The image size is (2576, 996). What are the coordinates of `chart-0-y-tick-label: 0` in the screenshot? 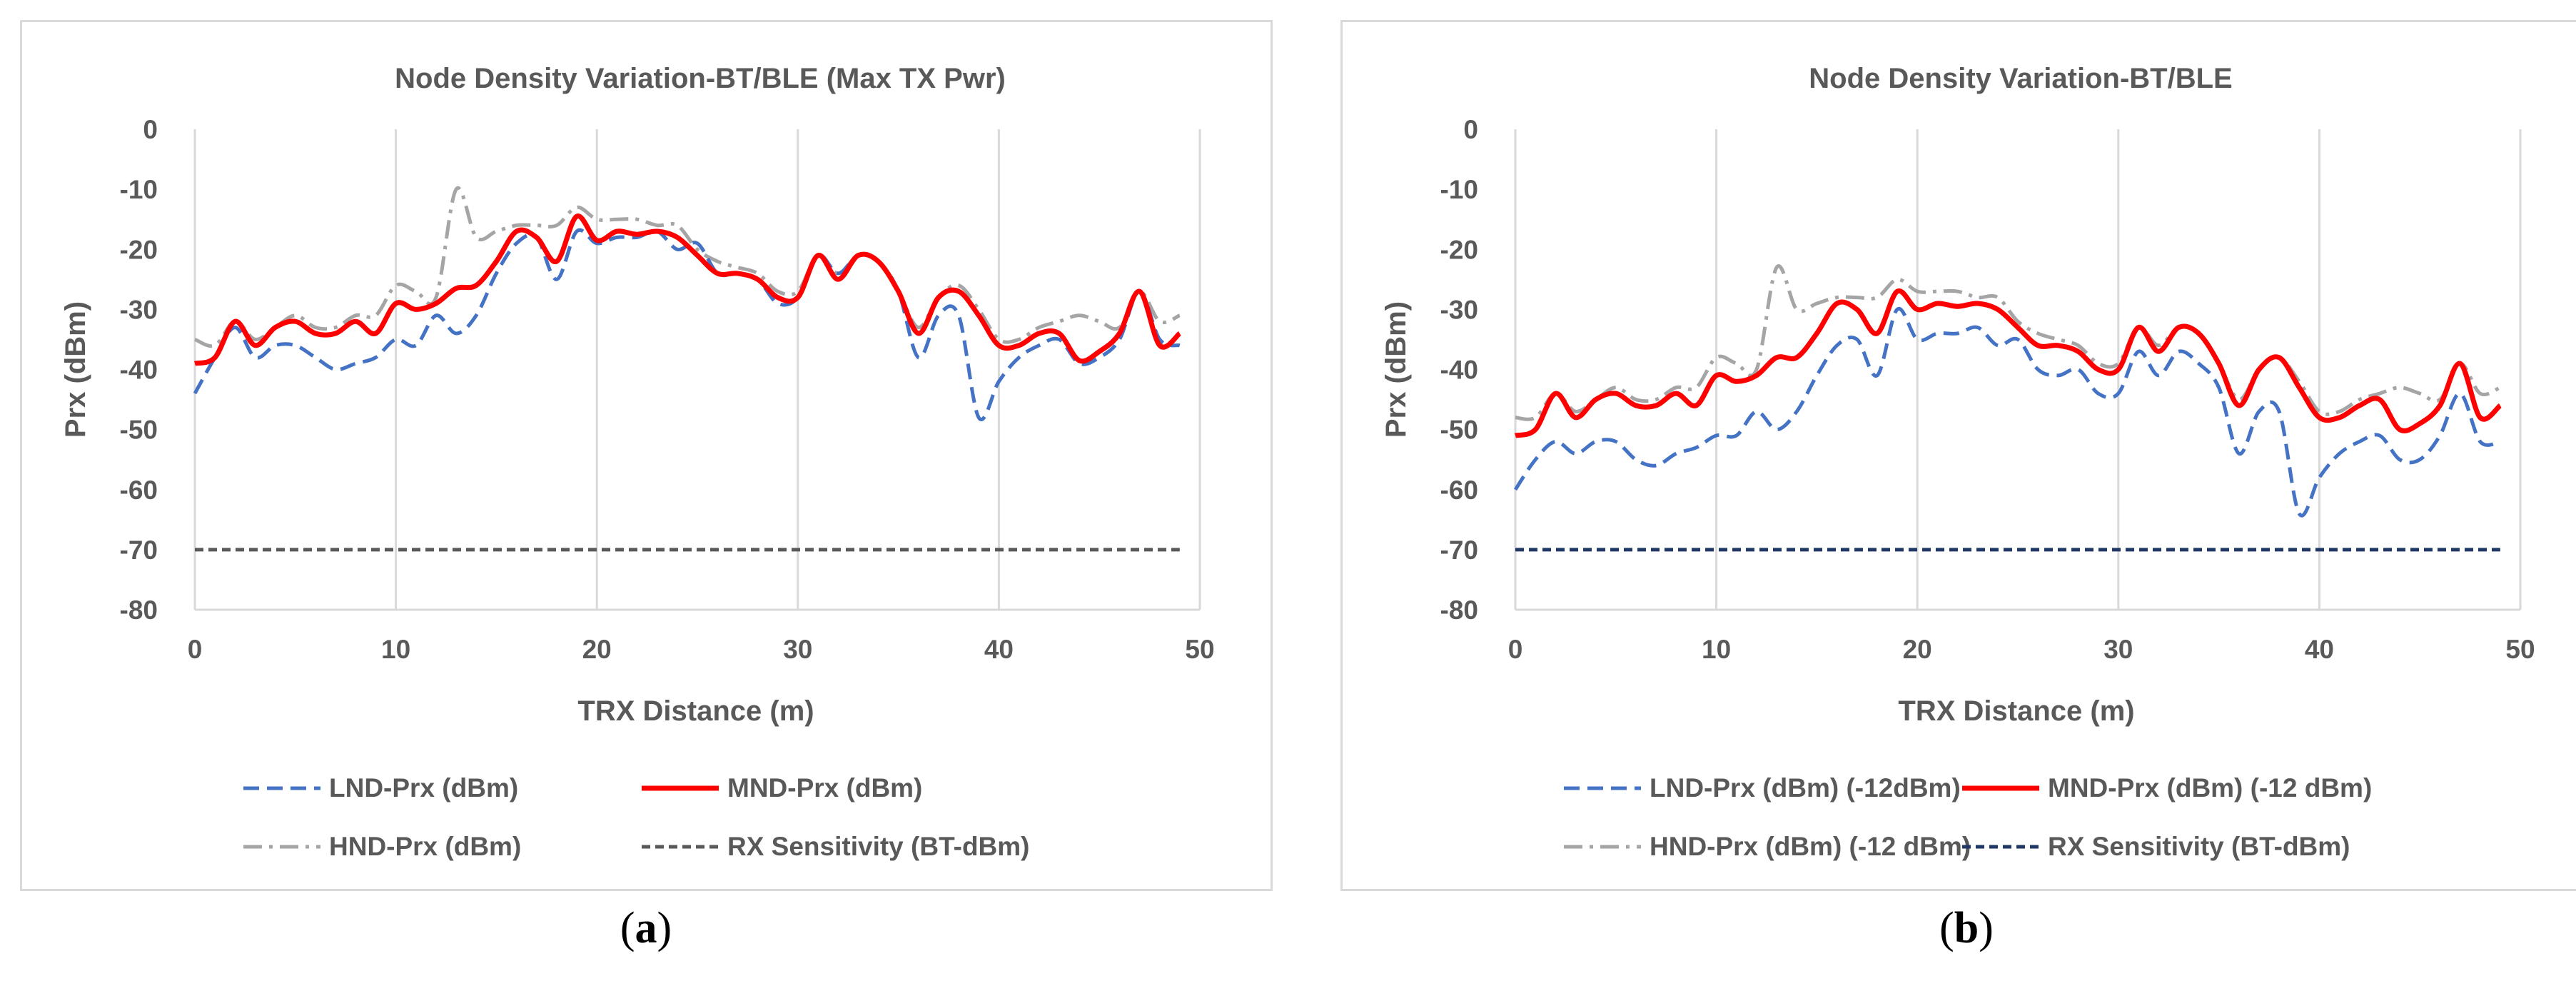 It's located at (150, 129).